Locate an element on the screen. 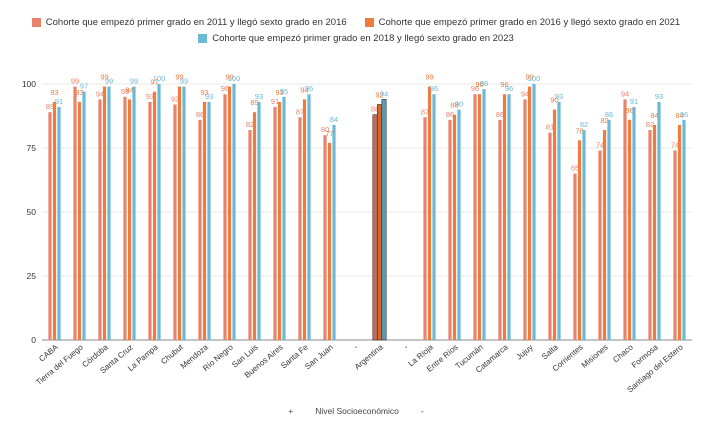 The width and height of the screenshot is (712, 435). bar-Santa Cruz-series-1 is located at coordinates (129, 219).